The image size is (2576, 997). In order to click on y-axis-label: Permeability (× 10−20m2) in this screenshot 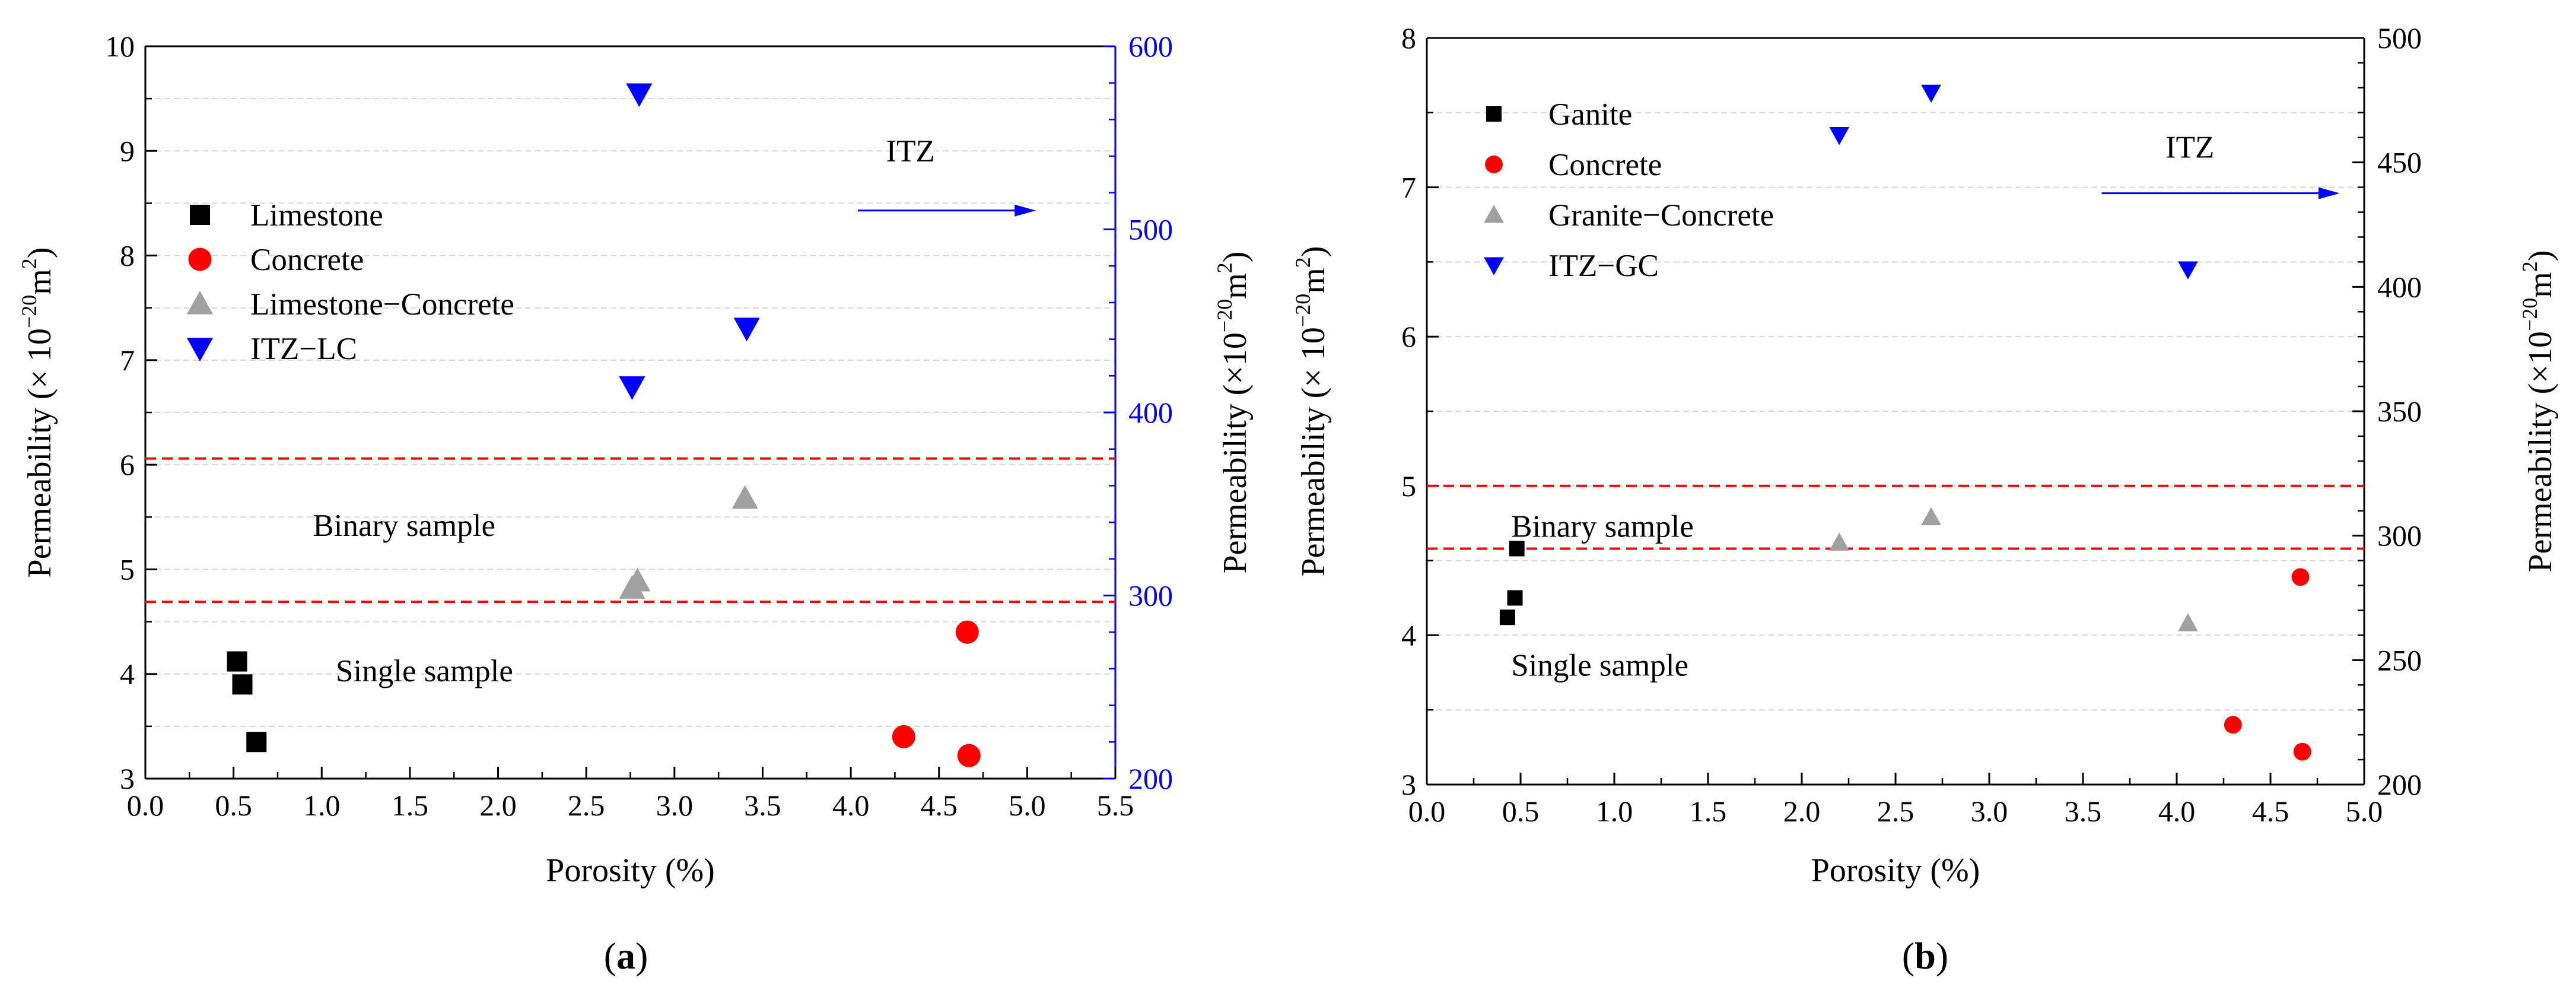, I will do `click(37, 412)`.